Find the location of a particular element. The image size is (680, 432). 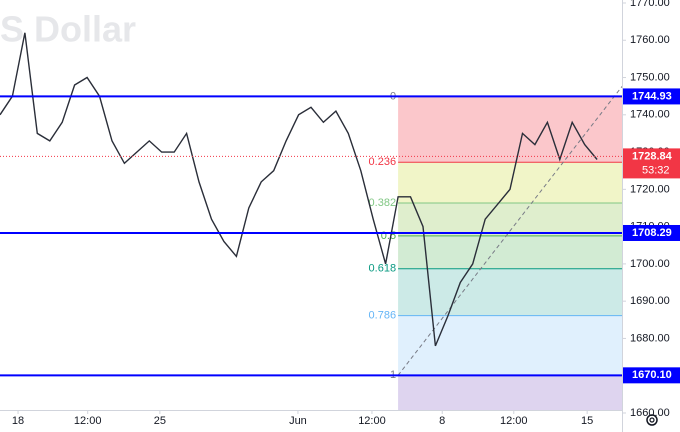

y-tick-label: 1680.00 is located at coordinates (650, 338).